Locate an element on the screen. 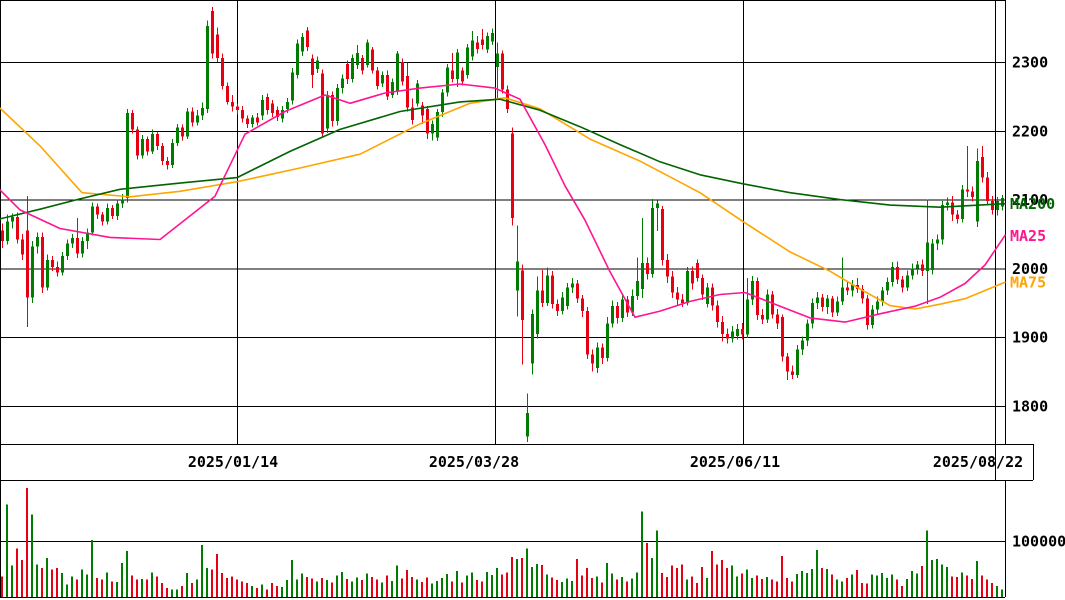 This screenshot has height=600, width=1065. price-axis-label: 2300 is located at coordinates (1030, 63).